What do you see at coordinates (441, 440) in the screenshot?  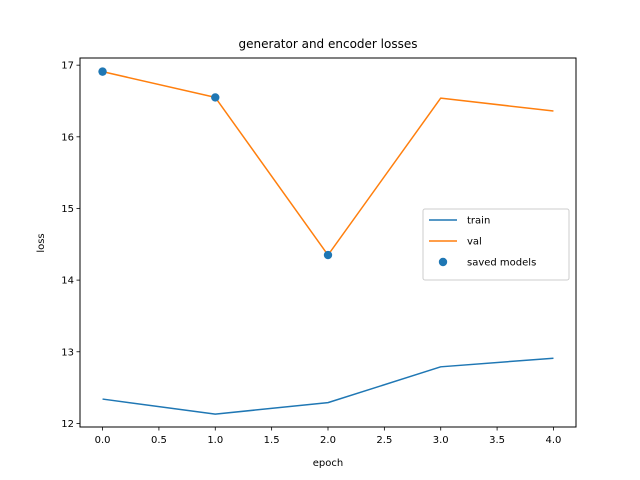 I see `x-tick-label: 3.0` at bounding box center [441, 440].